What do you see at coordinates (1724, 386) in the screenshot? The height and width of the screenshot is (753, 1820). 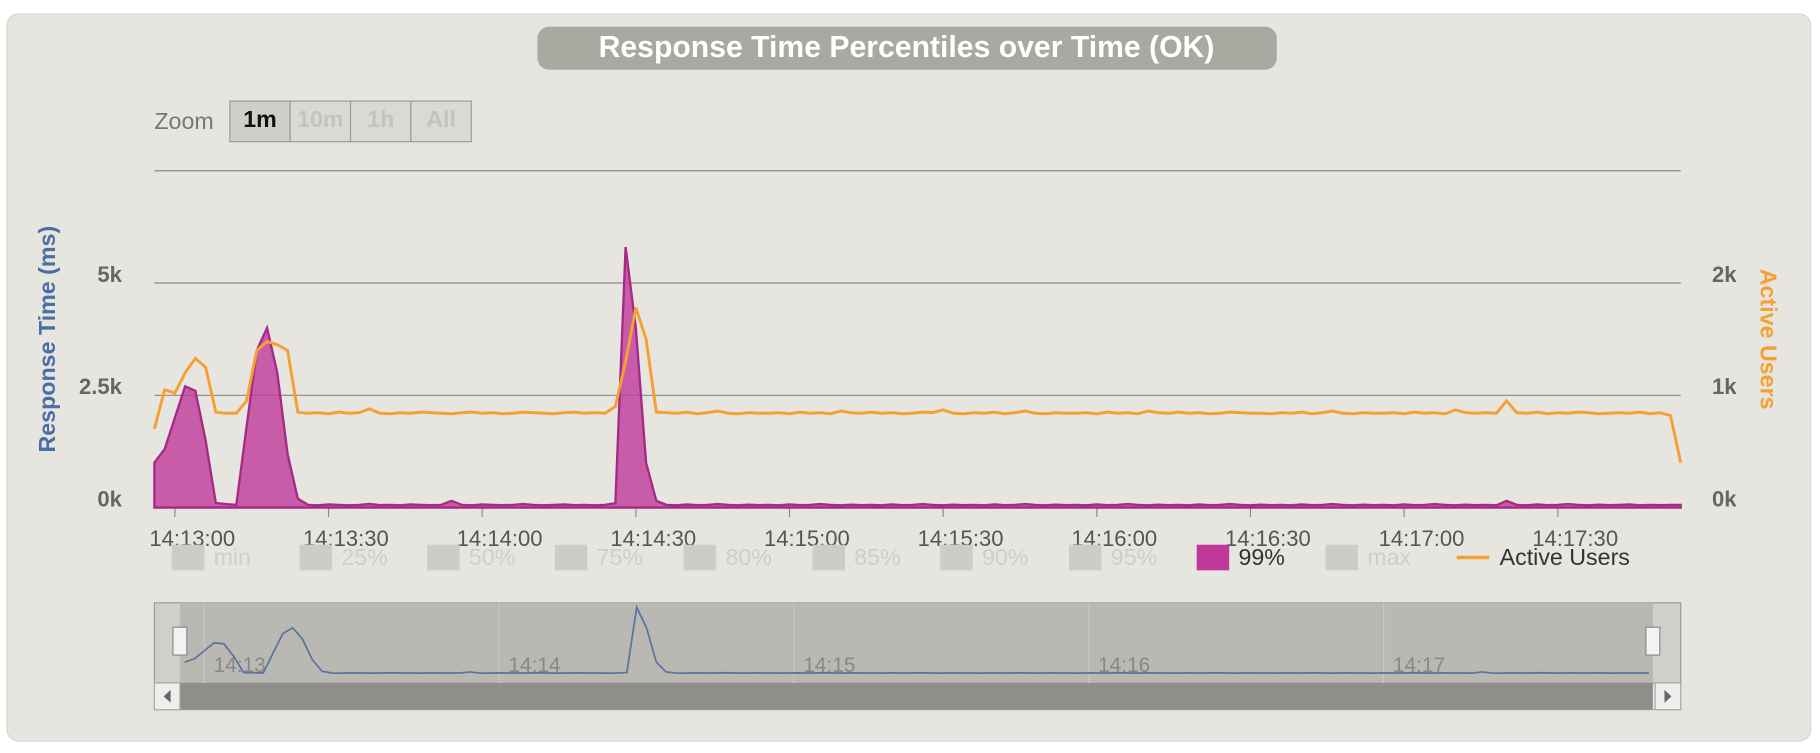 I see `y2-tick-label: 1k` at bounding box center [1724, 386].